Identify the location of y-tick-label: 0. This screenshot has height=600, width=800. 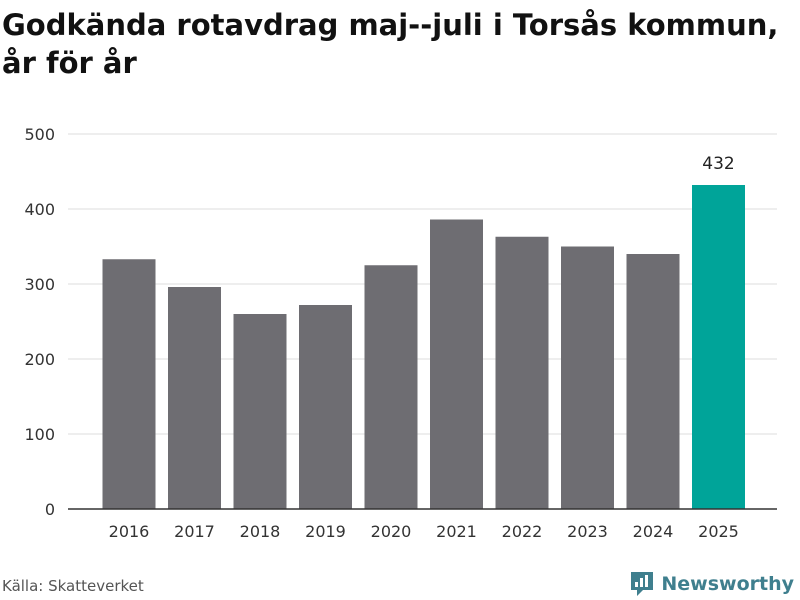
(50, 509).